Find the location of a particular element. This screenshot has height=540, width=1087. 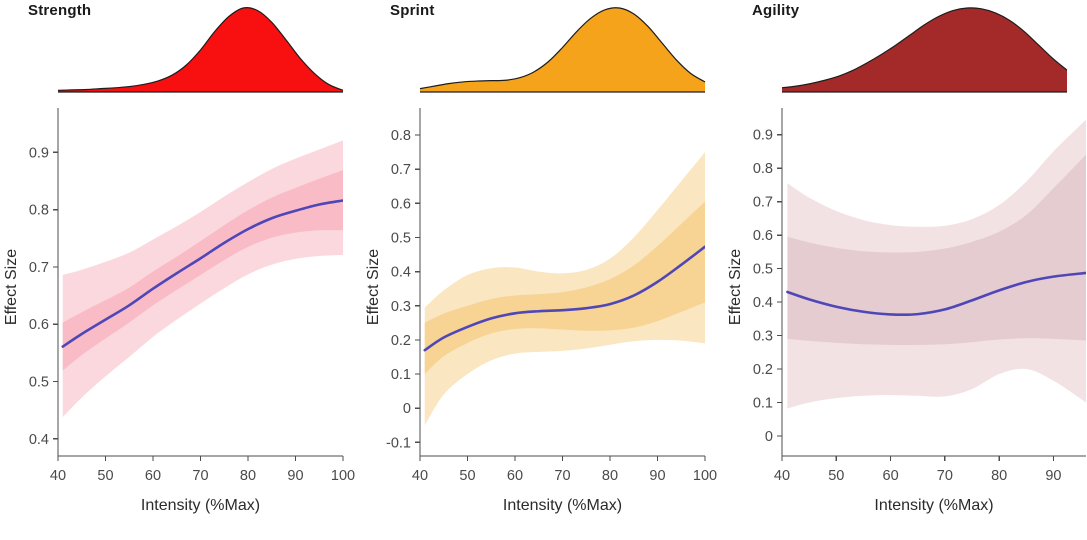

panel-title-strength: Strength is located at coordinates (60, 10).